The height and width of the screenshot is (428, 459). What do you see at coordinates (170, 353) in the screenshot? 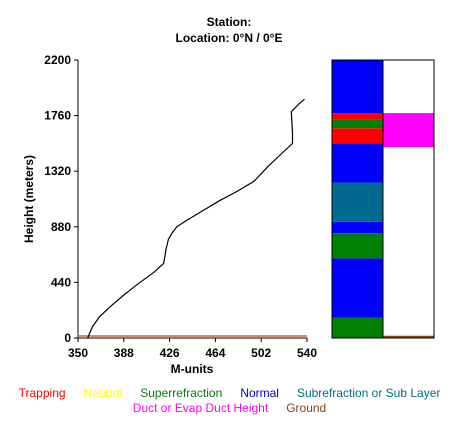
I see `x-tick-label: 426` at bounding box center [170, 353].